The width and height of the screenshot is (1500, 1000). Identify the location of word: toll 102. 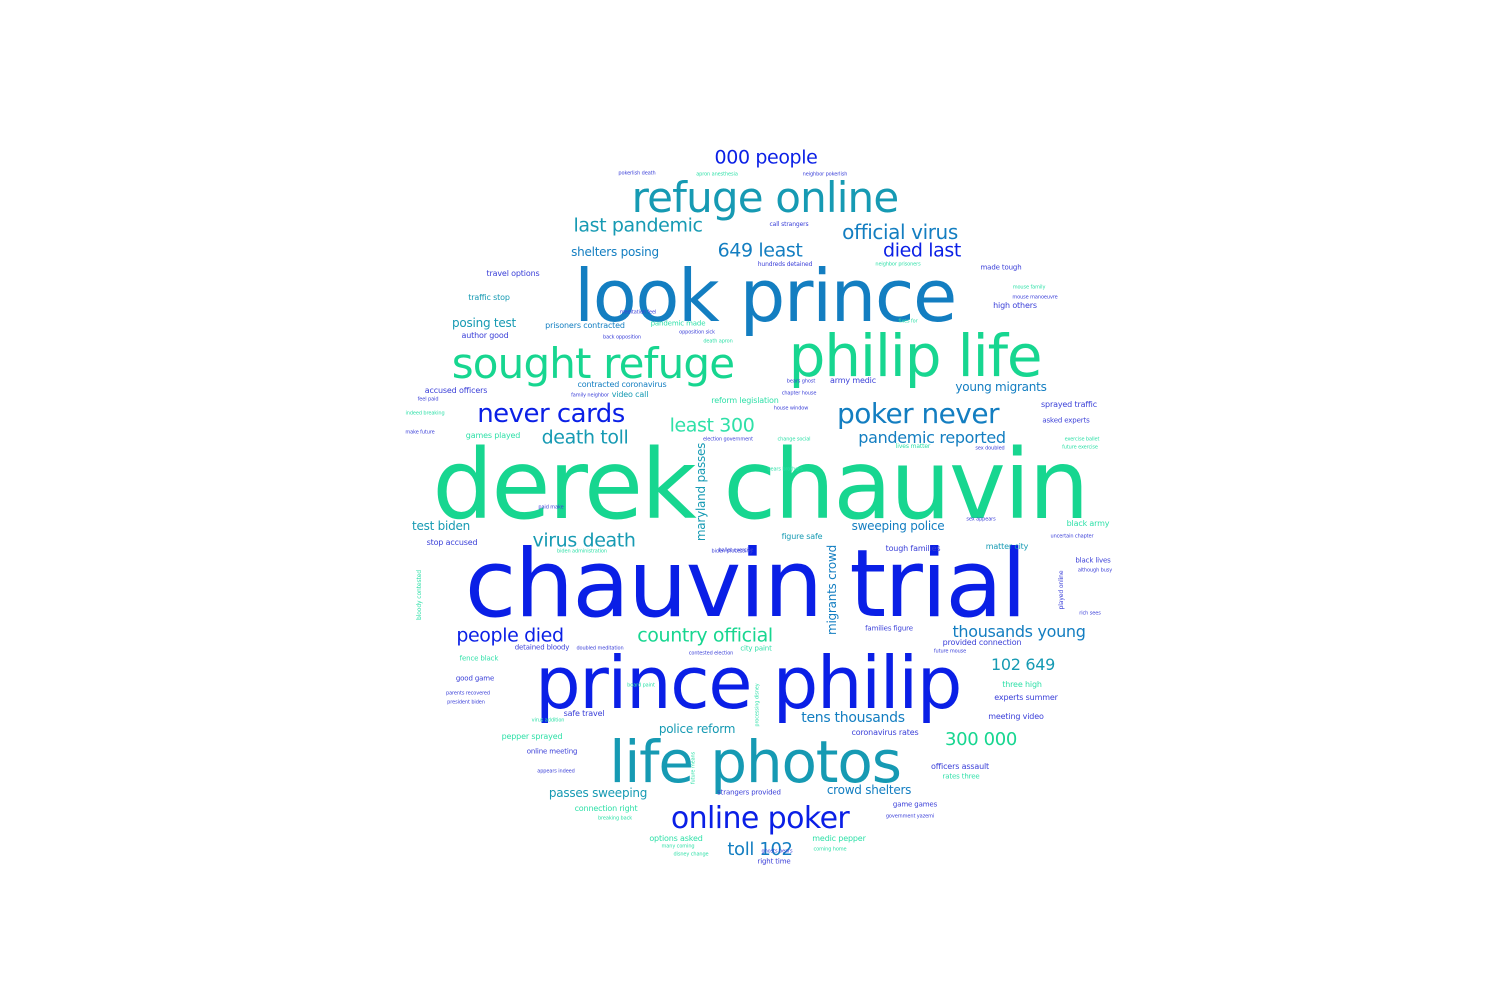
(760, 849).